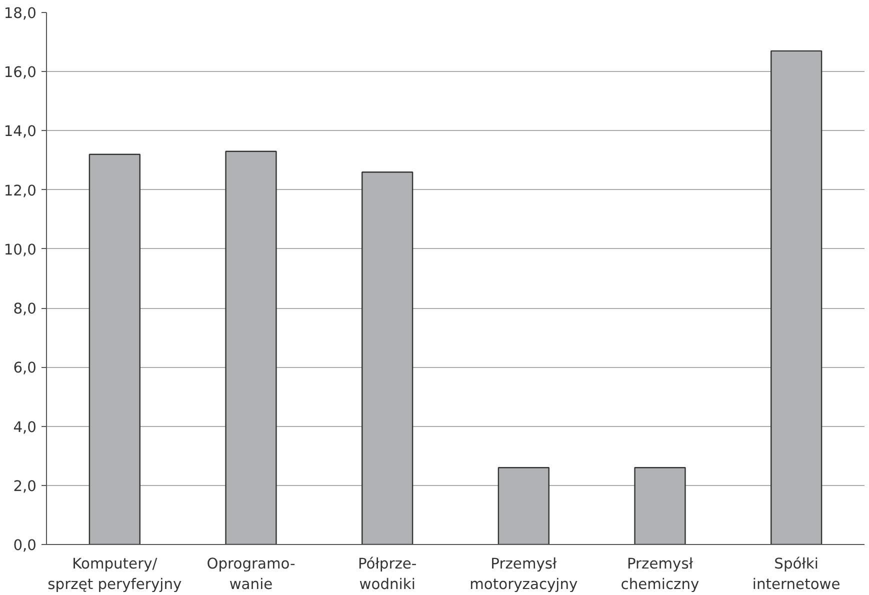 The image size is (869, 595). Describe the element at coordinates (115, 574) in the screenshot. I see `x-tick-label: Komputery/ sprzęt peryferyjny` at that location.